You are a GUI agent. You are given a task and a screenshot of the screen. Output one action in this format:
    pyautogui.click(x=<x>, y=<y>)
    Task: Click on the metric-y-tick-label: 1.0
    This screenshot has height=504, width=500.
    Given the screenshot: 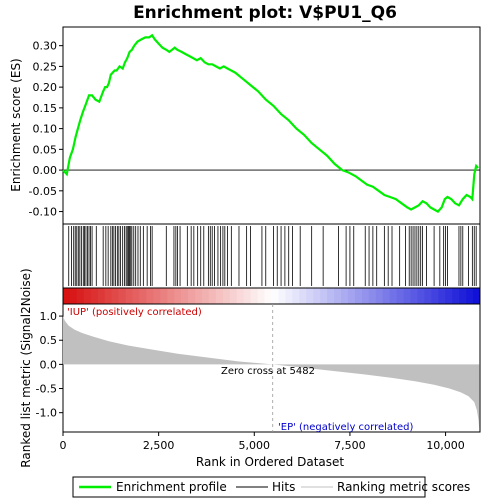 What is the action you would take?
    pyautogui.click(x=49, y=316)
    